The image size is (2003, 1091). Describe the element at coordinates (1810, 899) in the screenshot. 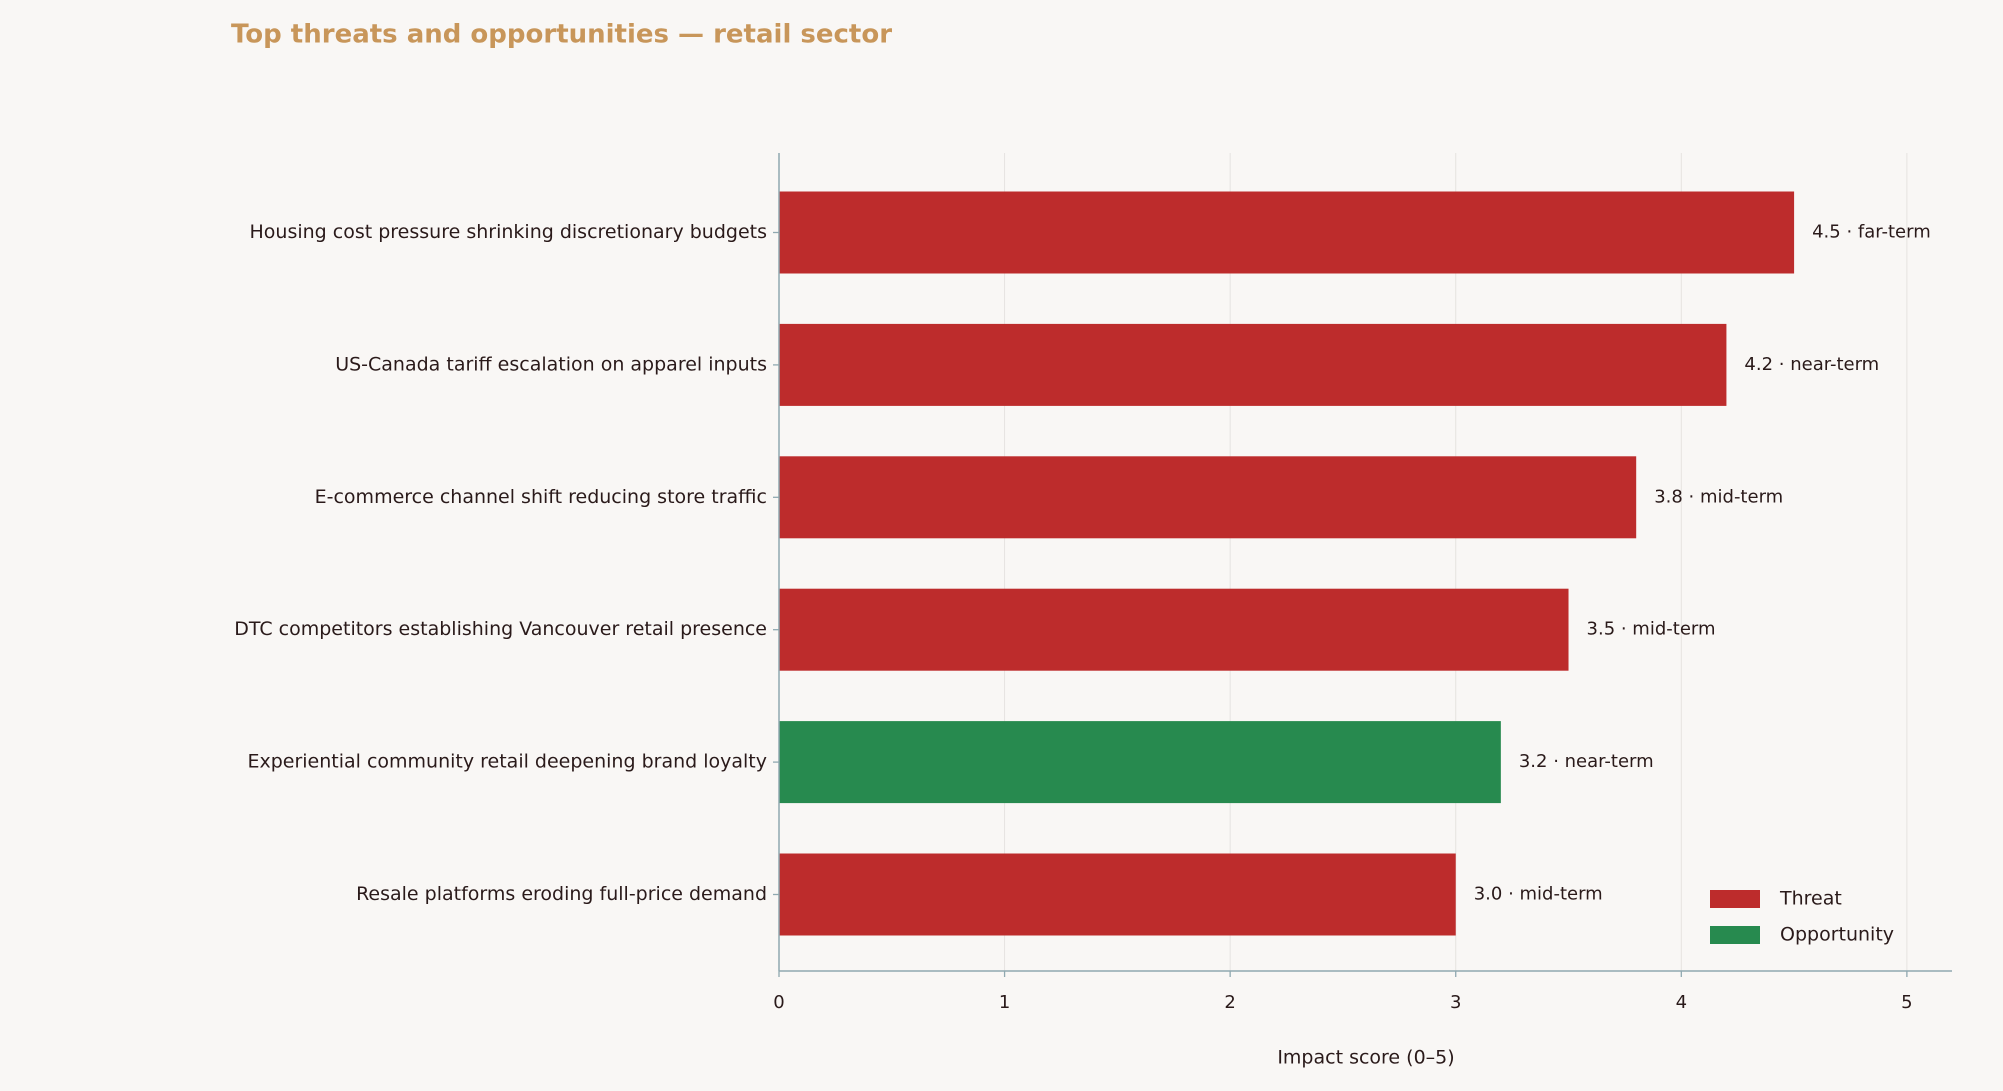

I see `legend-label: Threat` at that location.